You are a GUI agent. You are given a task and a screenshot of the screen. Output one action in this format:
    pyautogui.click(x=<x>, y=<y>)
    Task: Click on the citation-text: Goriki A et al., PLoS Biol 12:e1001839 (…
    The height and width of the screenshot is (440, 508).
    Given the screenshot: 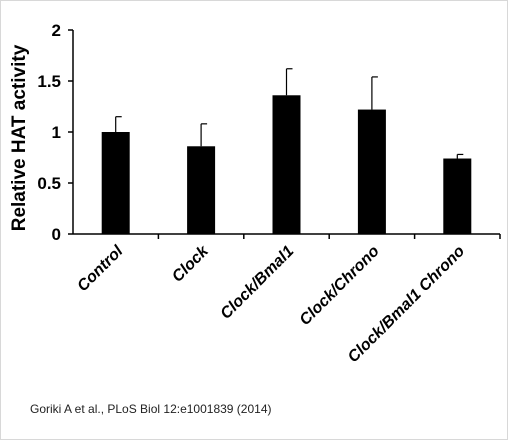 What is the action you would take?
    pyautogui.click(x=151, y=409)
    